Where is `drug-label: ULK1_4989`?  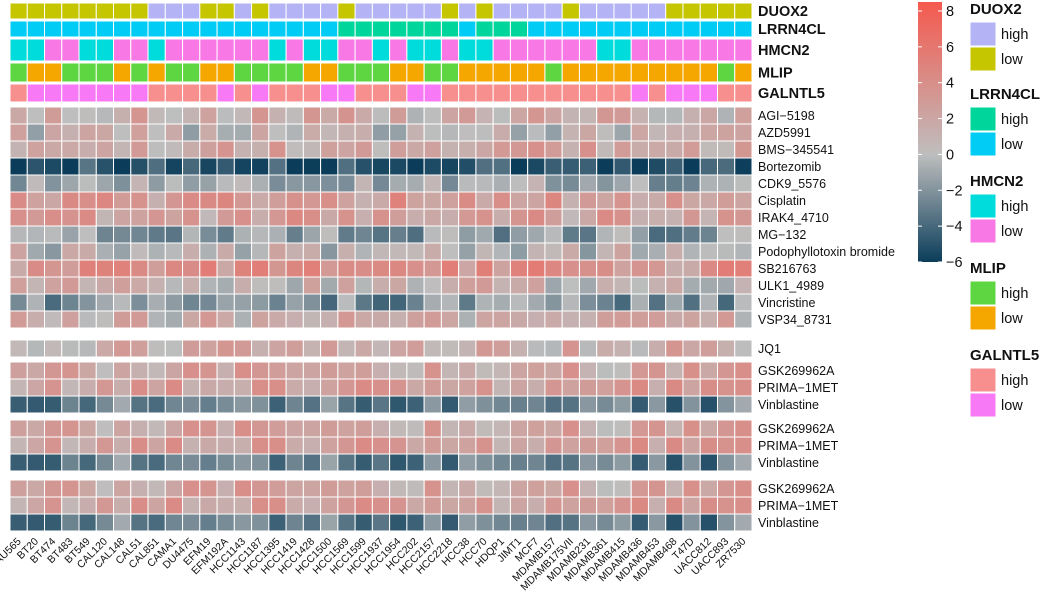
drug-label: ULK1_4989 is located at coordinates (791, 286).